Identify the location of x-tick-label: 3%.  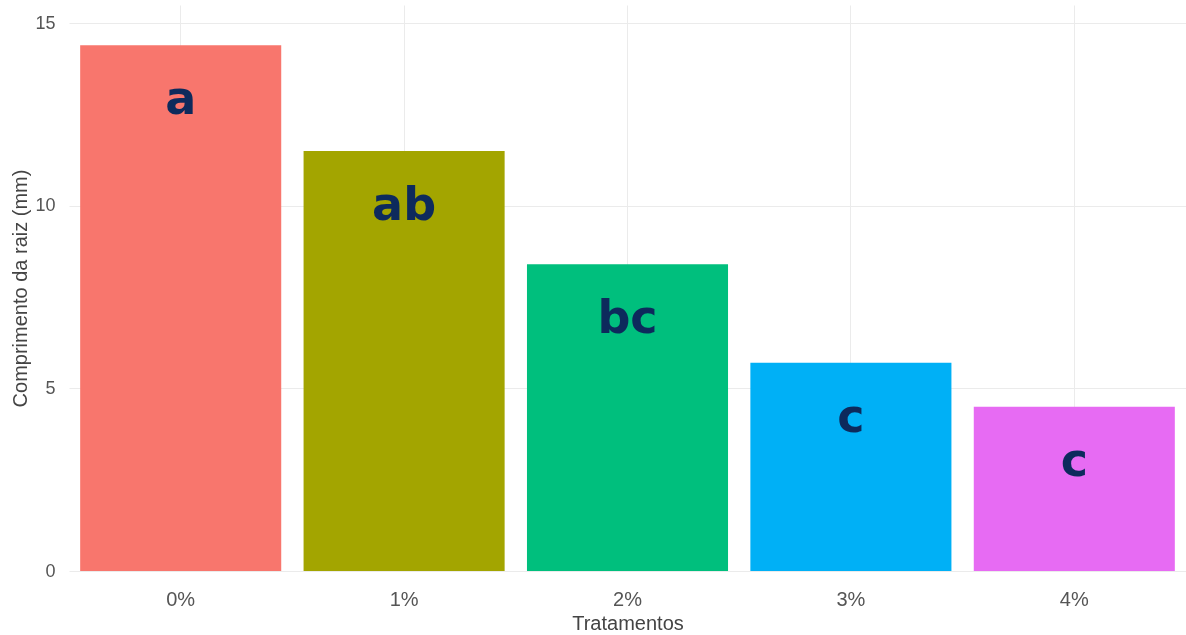
(851, 598).